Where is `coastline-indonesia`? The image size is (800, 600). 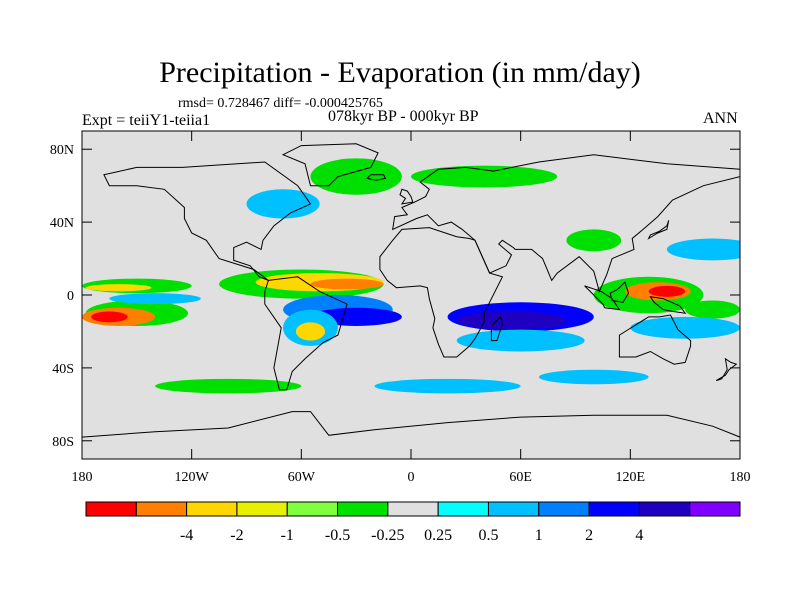
coastline-indonesia is located at coordinates (602, 298).